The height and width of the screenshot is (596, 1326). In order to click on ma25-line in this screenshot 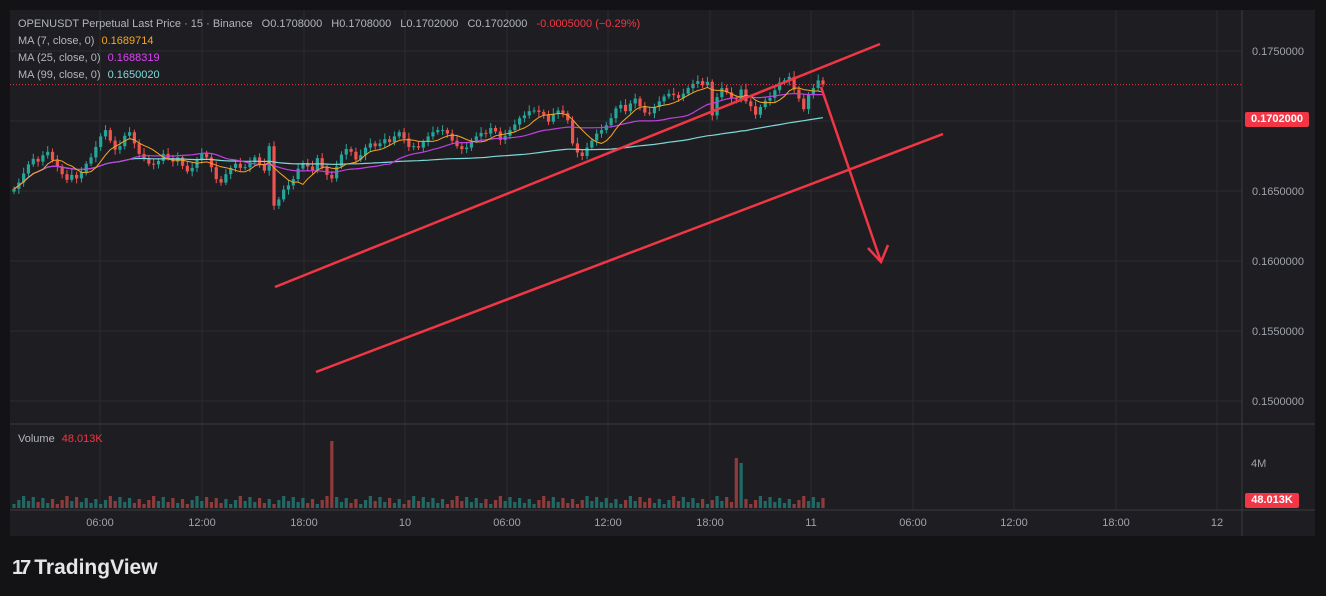, I will do `click(418, 141)`.